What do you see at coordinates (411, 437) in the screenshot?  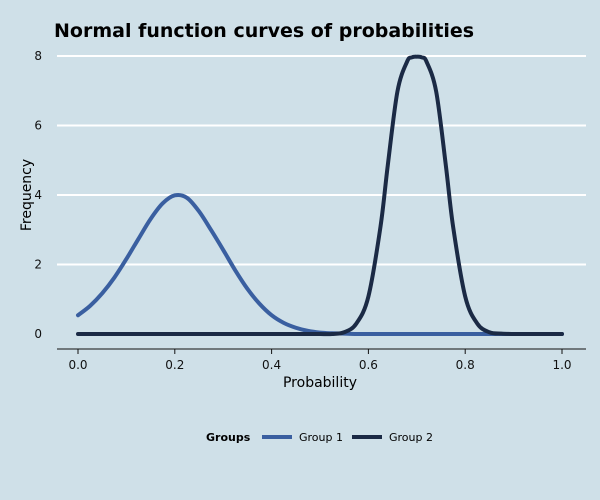 I see `legend-label-group-2: Group 2` at bounding box center [411, 437].